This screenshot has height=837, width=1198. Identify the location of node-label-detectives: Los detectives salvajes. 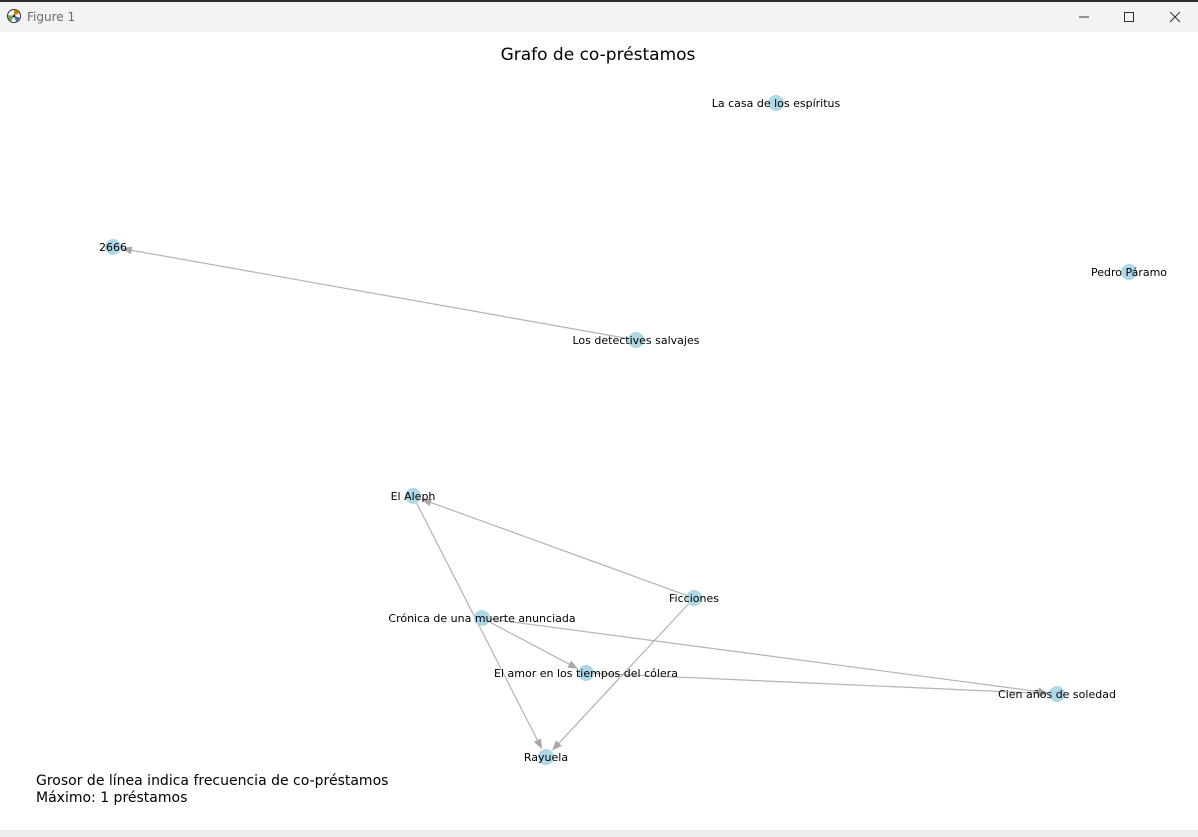
(636, 340).